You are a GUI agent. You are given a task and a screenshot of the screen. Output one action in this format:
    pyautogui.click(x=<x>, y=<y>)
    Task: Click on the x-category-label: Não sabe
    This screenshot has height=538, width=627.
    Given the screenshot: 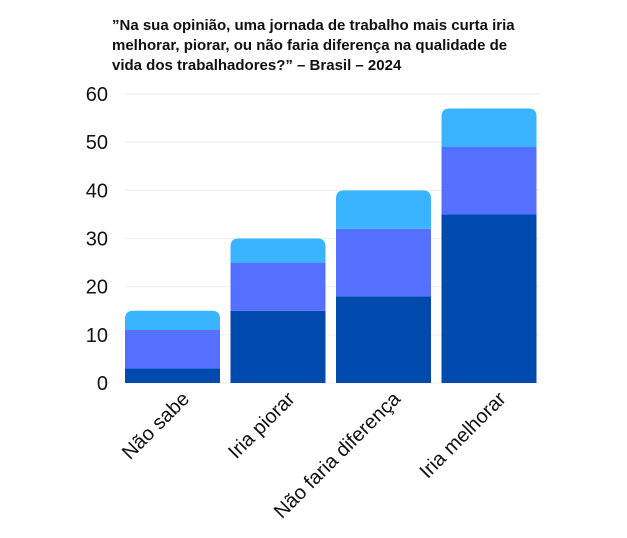 What is the action you would take?
    pyautogui.click(x=156, y=426)
    